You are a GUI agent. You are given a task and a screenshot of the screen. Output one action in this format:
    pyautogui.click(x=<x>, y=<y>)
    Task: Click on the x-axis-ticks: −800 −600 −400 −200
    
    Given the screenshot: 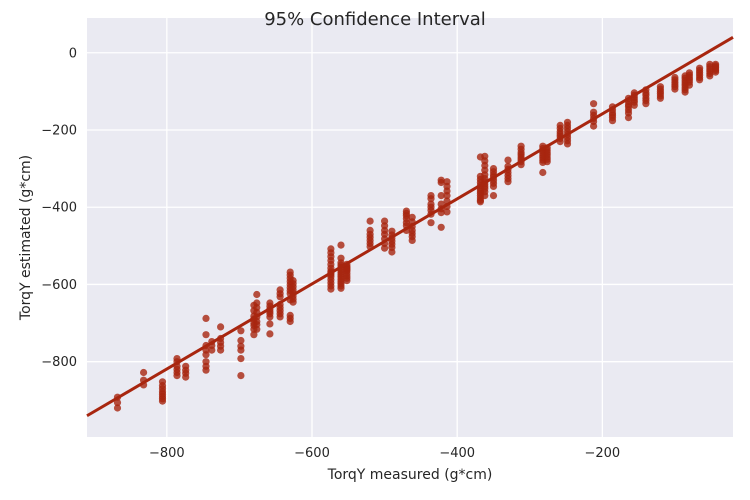 What is the action you would take?
    pyautogui.click(x=384, y=453)
    